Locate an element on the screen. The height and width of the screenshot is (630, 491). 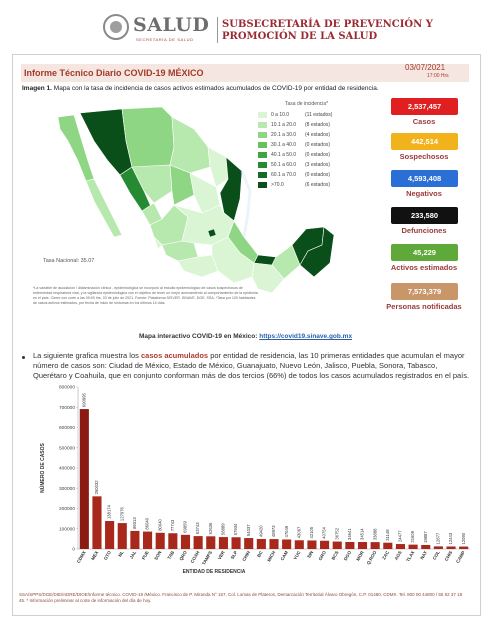
x-tick-label: CAMP is located at coordinates (460, 557).